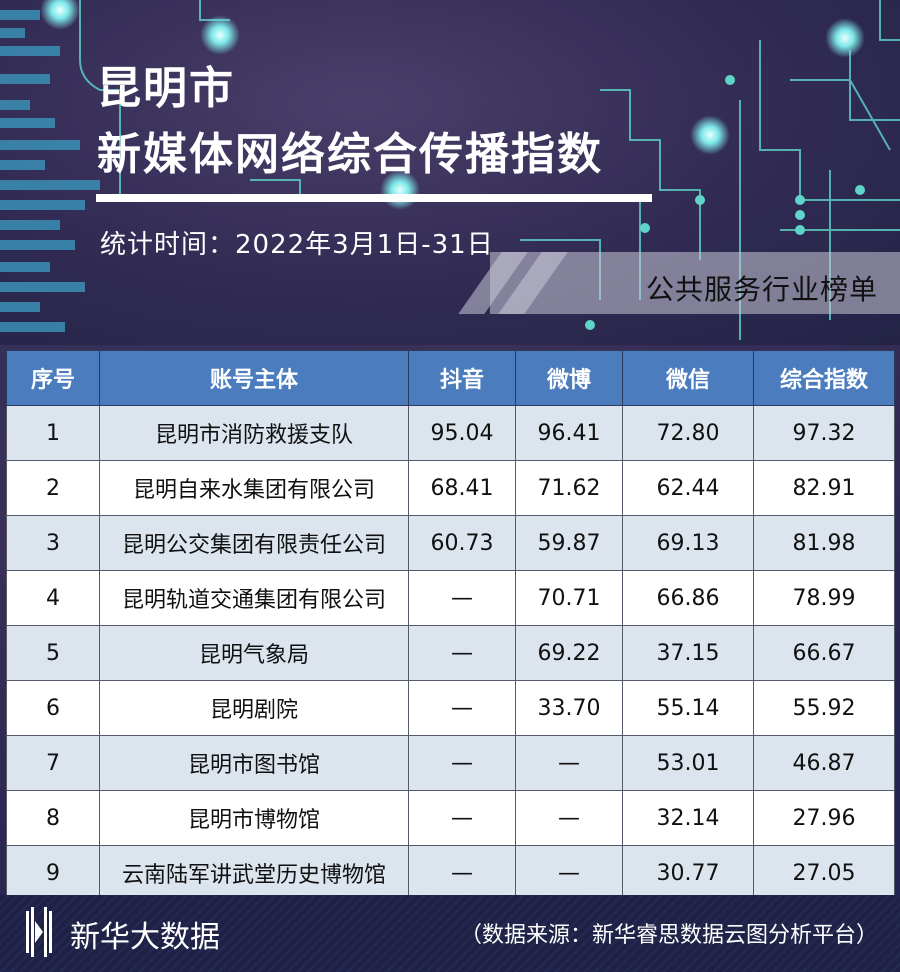 Image resolution: width=900 pixels, height=972 pixels. I want to click on table-row: 3 昆明公交集团有限责任公司 60.73 59.87 69.13 81.98, so click(450, 543).